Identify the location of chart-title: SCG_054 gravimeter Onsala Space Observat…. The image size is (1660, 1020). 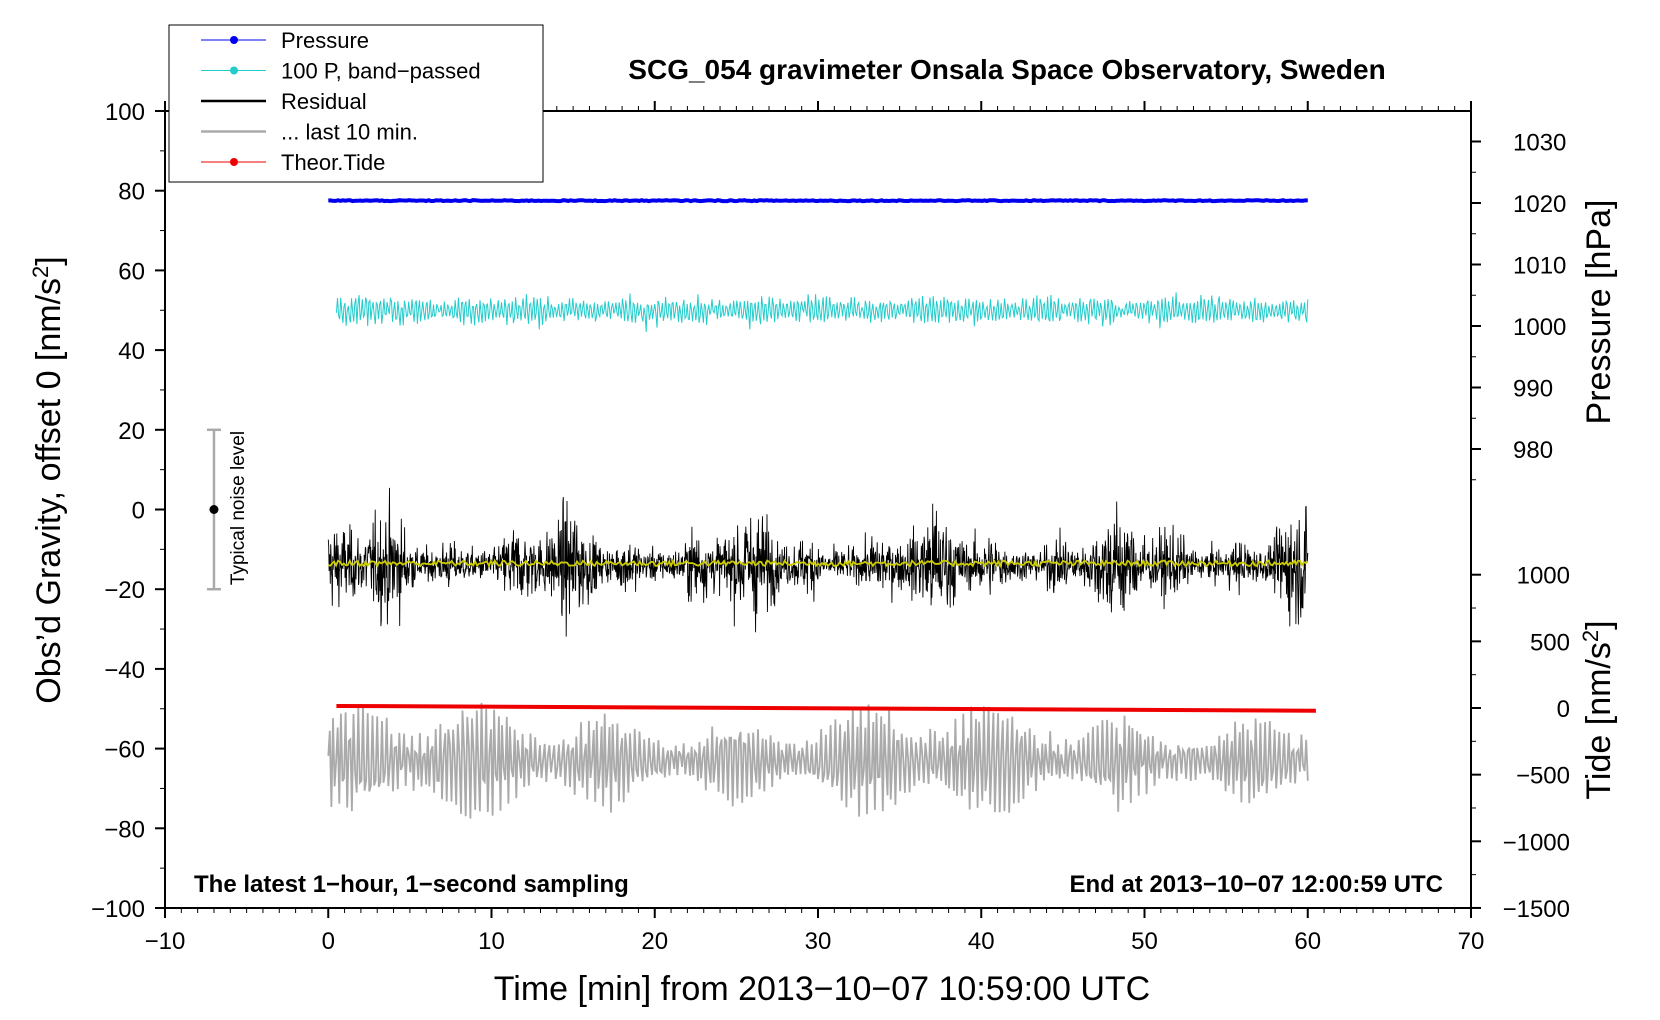
(1006, 69).